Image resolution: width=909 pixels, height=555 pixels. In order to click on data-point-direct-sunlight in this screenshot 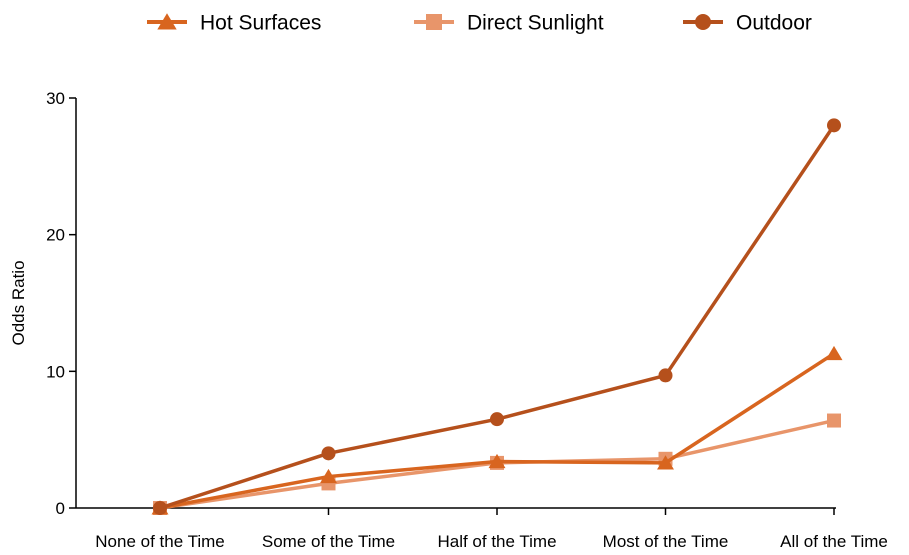, I will do `click(834, 420)`.